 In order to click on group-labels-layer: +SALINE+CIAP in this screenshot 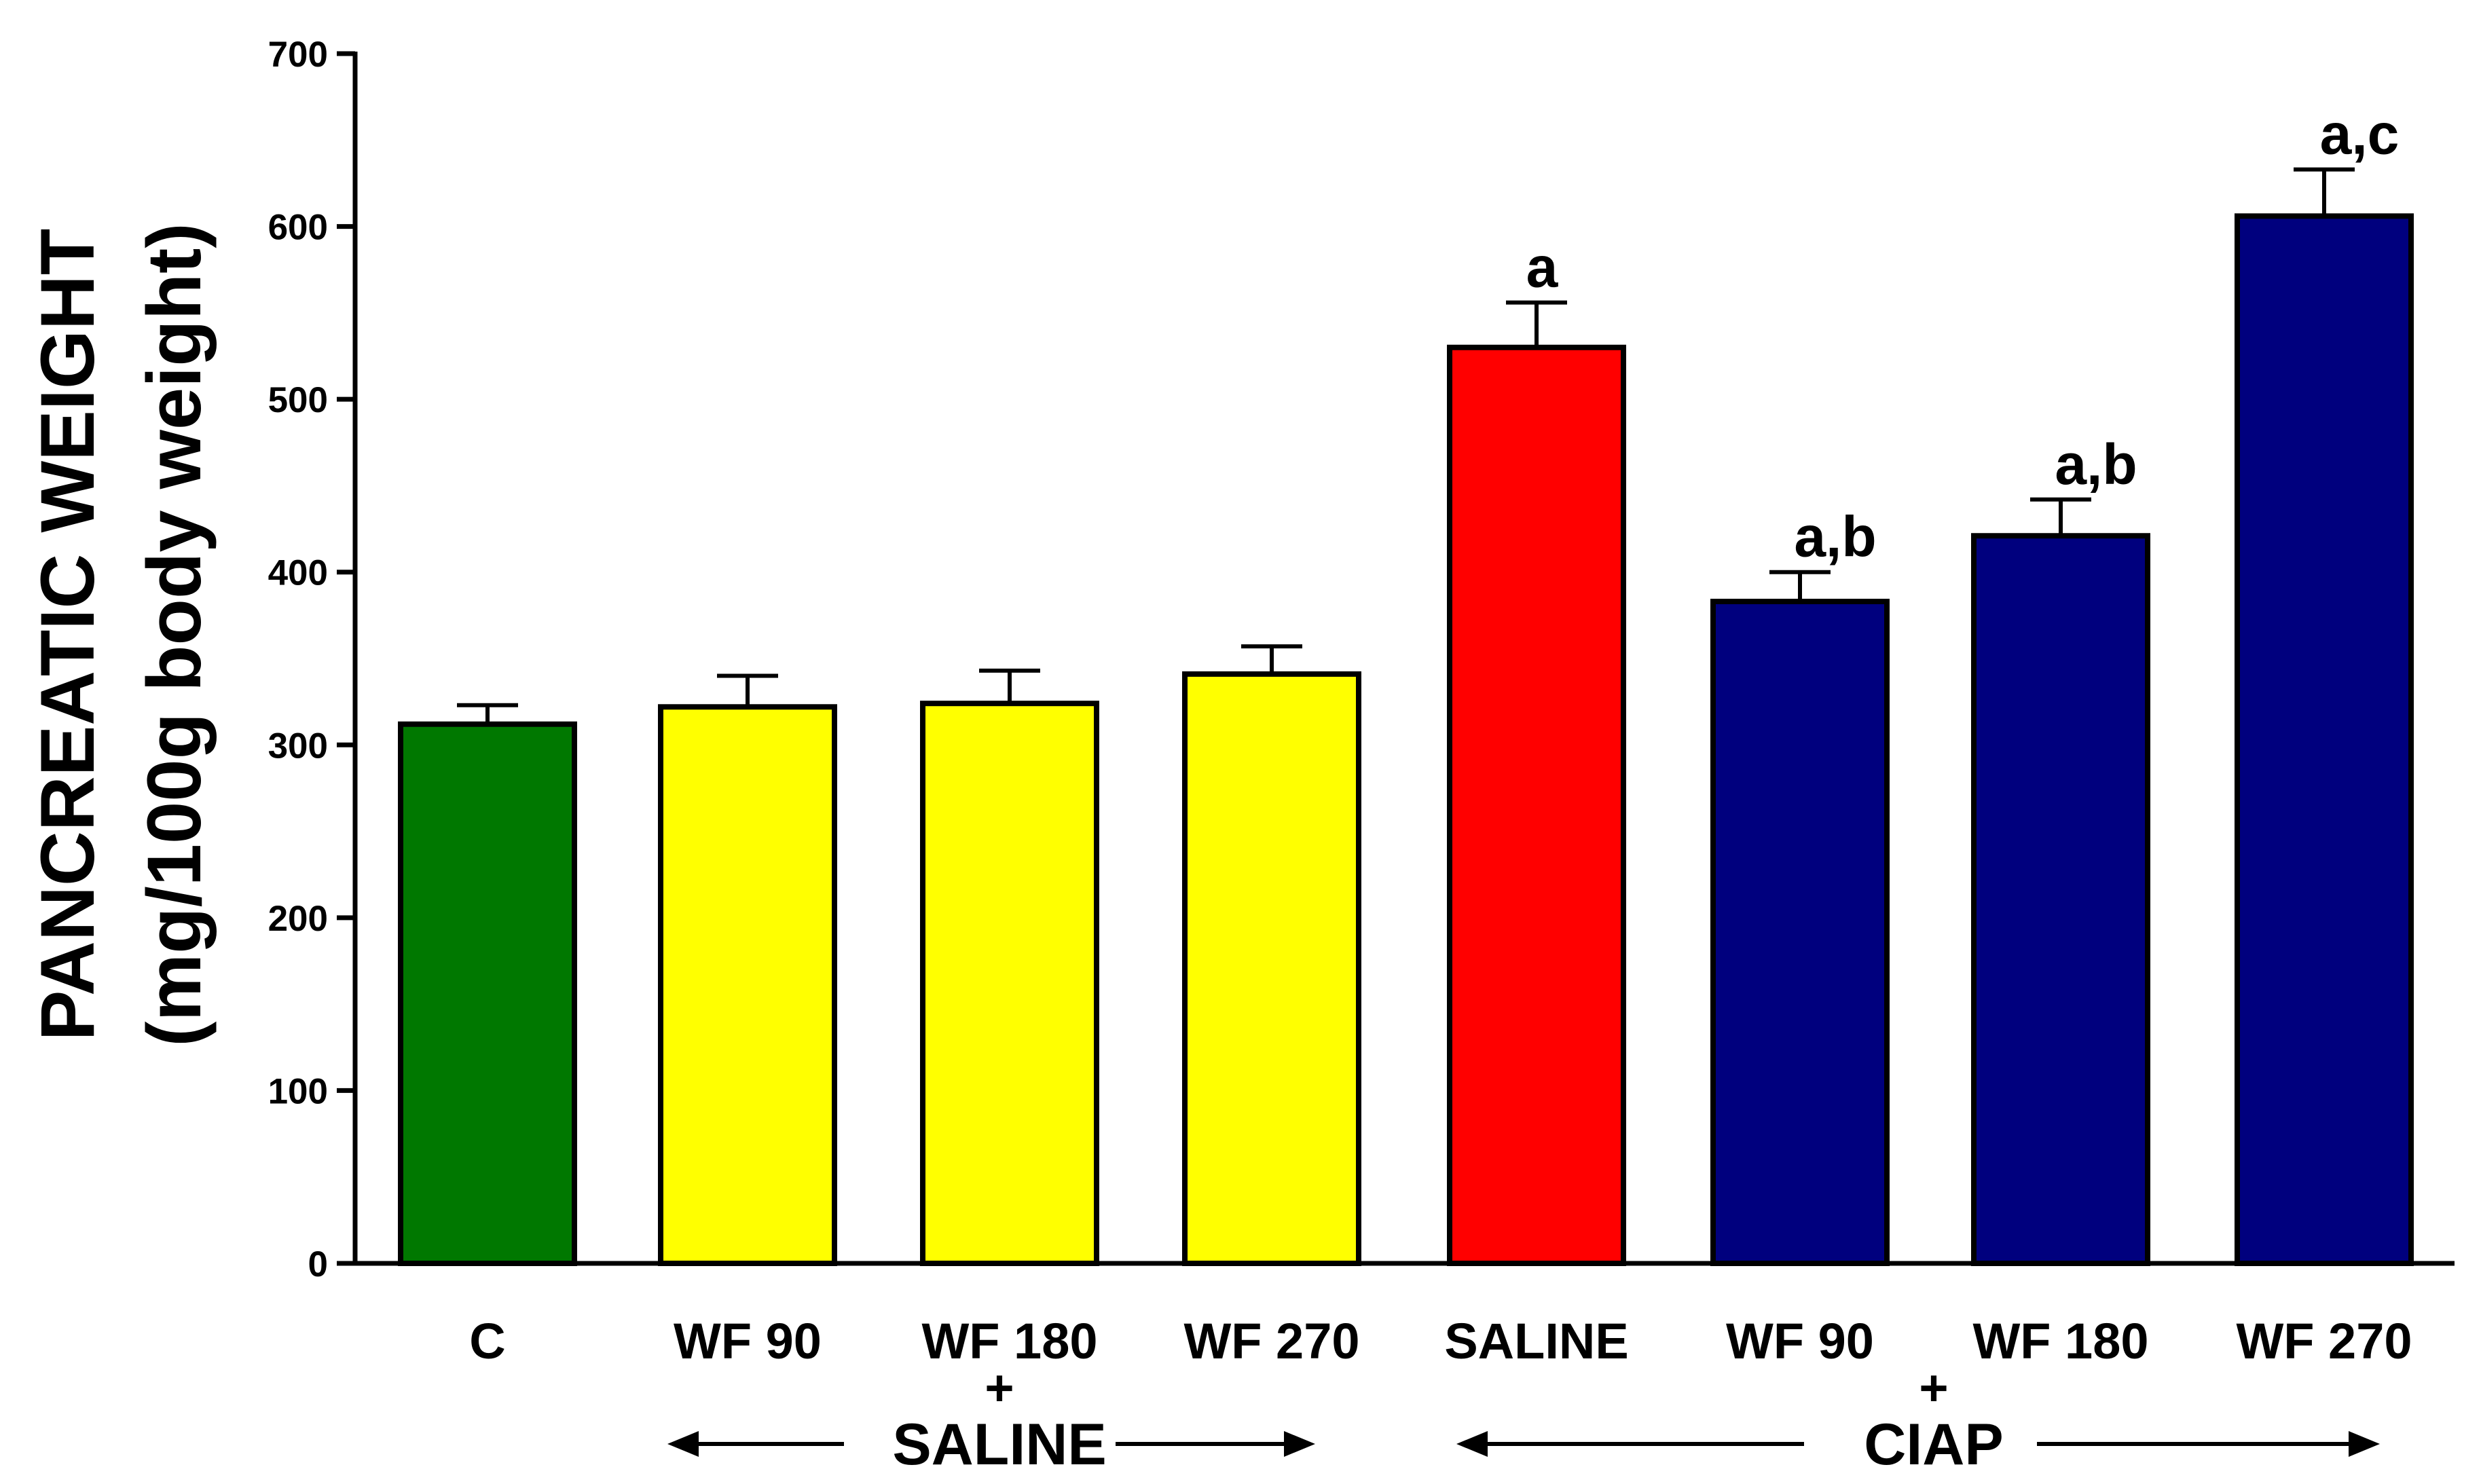, I will do `click(1524, 1419)`.